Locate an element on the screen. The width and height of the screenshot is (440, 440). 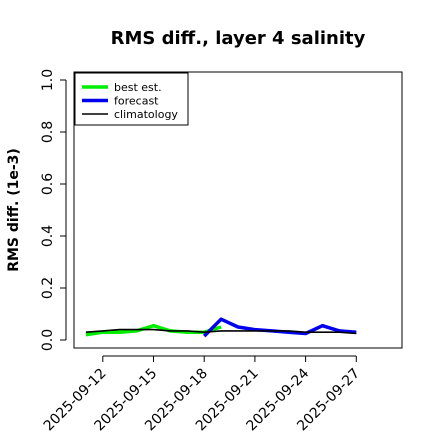
y-axis-label: RMS diff. (1e-3) is located at coordinates (14, 210).